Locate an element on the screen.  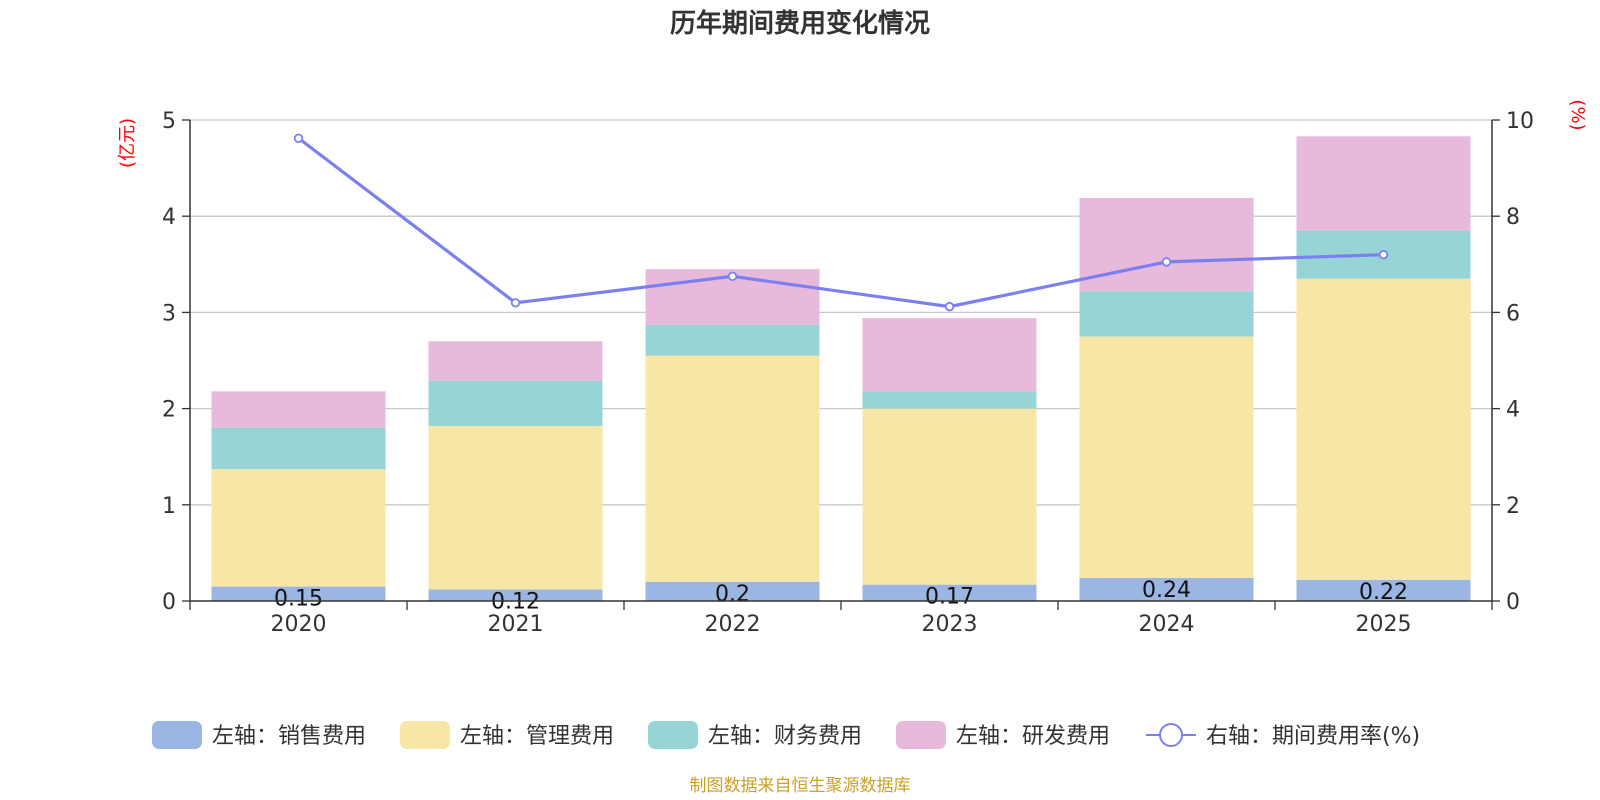
legend-item: 左轴：财务费用 is located at coordinates (755, 735).